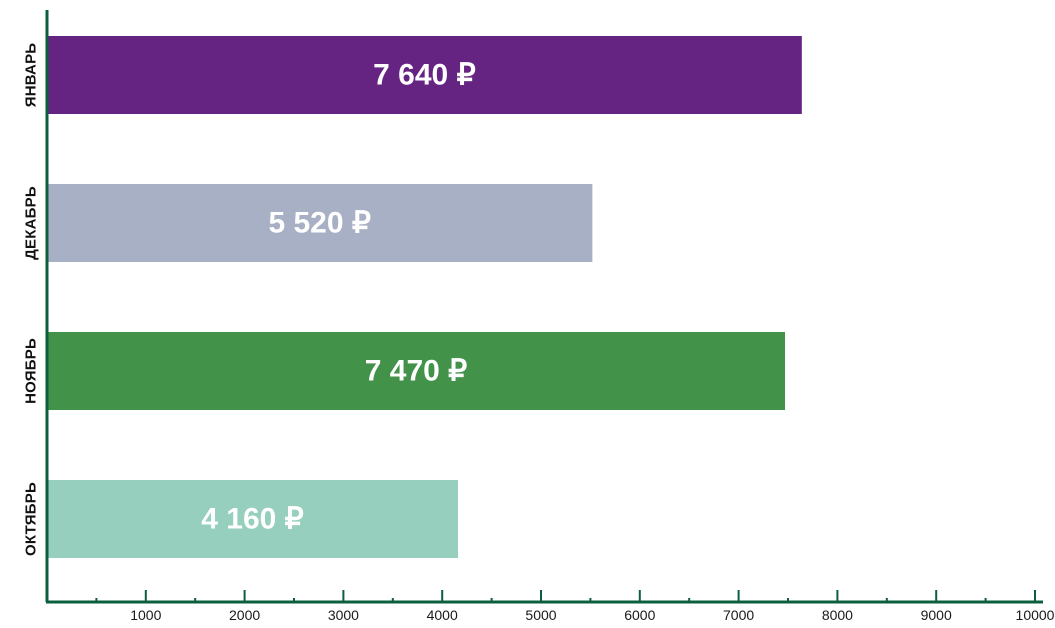 This screenshot has height=628, width=1055. What do you see at coordinates (145, 615) in the screenshot?
I see `x-tick-label-1000: 1000` at bounding box center [145, 615].